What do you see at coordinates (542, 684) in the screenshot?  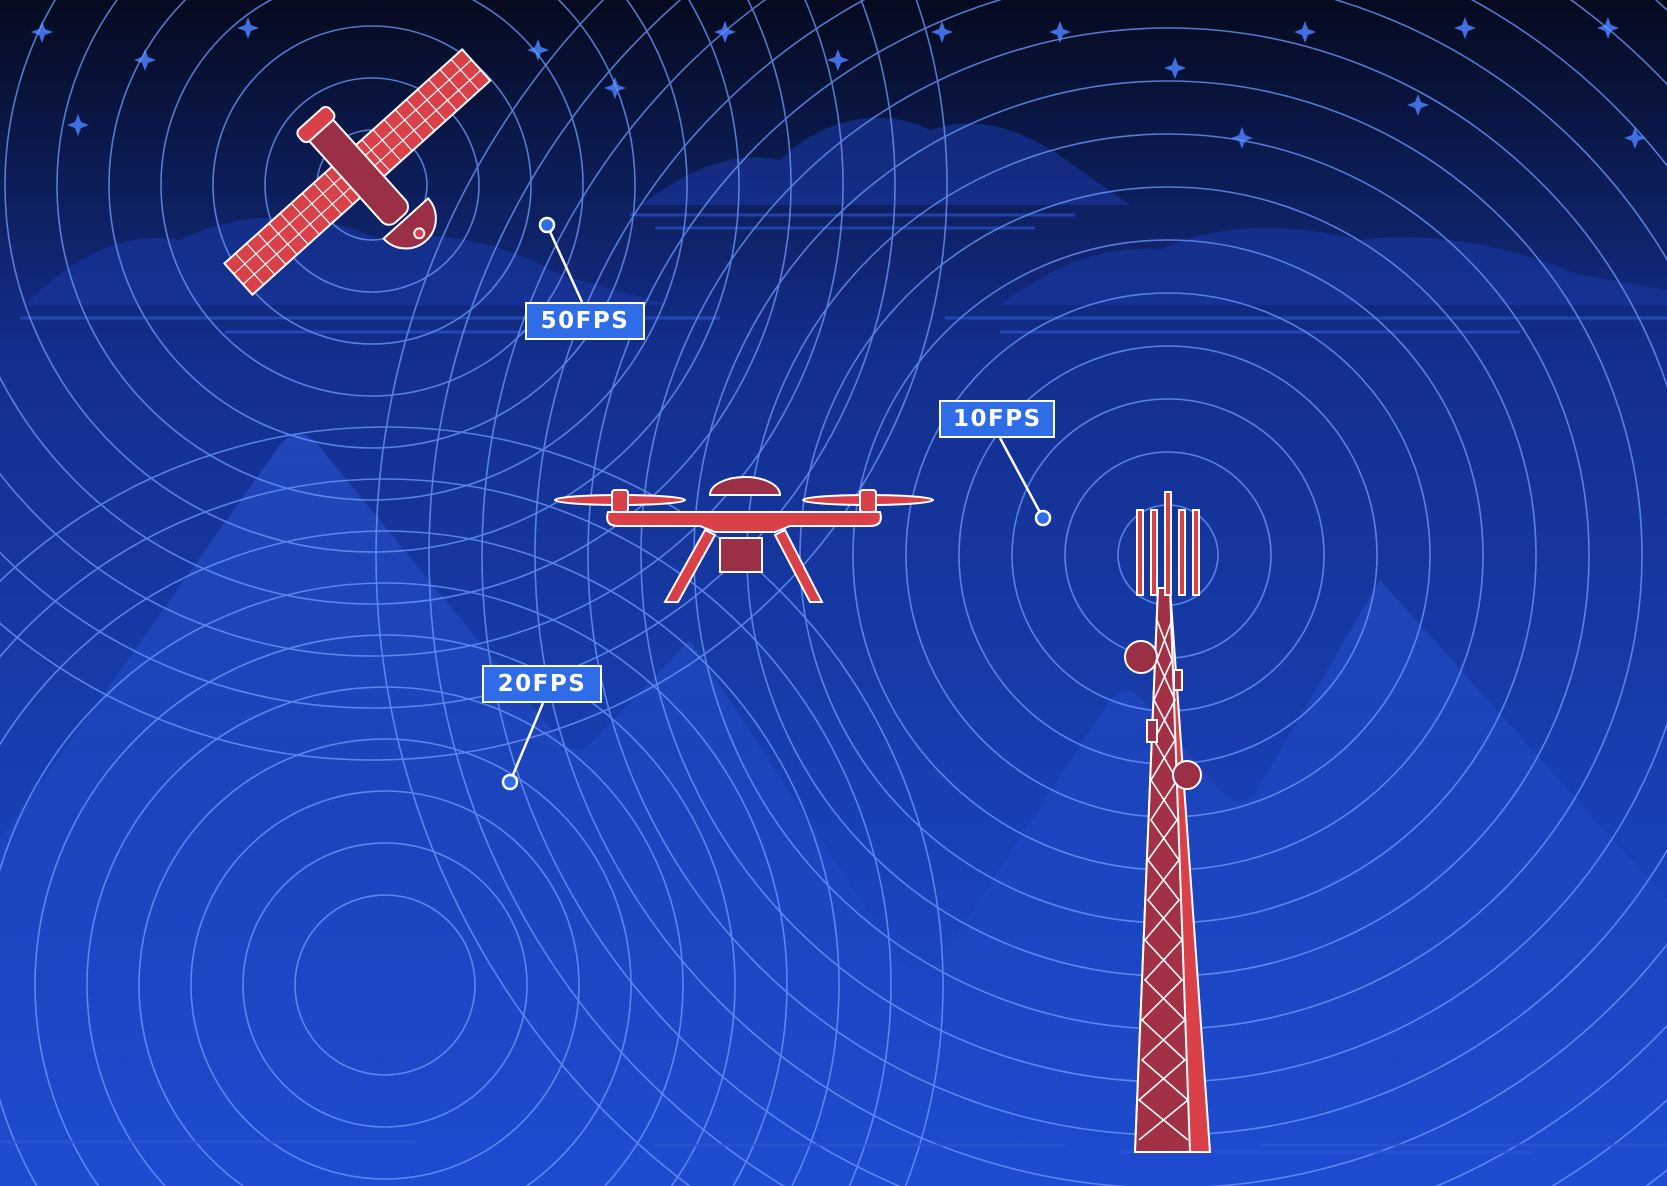 I see `ground-fps-label: 20FPS` at bounding box center [542, 684].